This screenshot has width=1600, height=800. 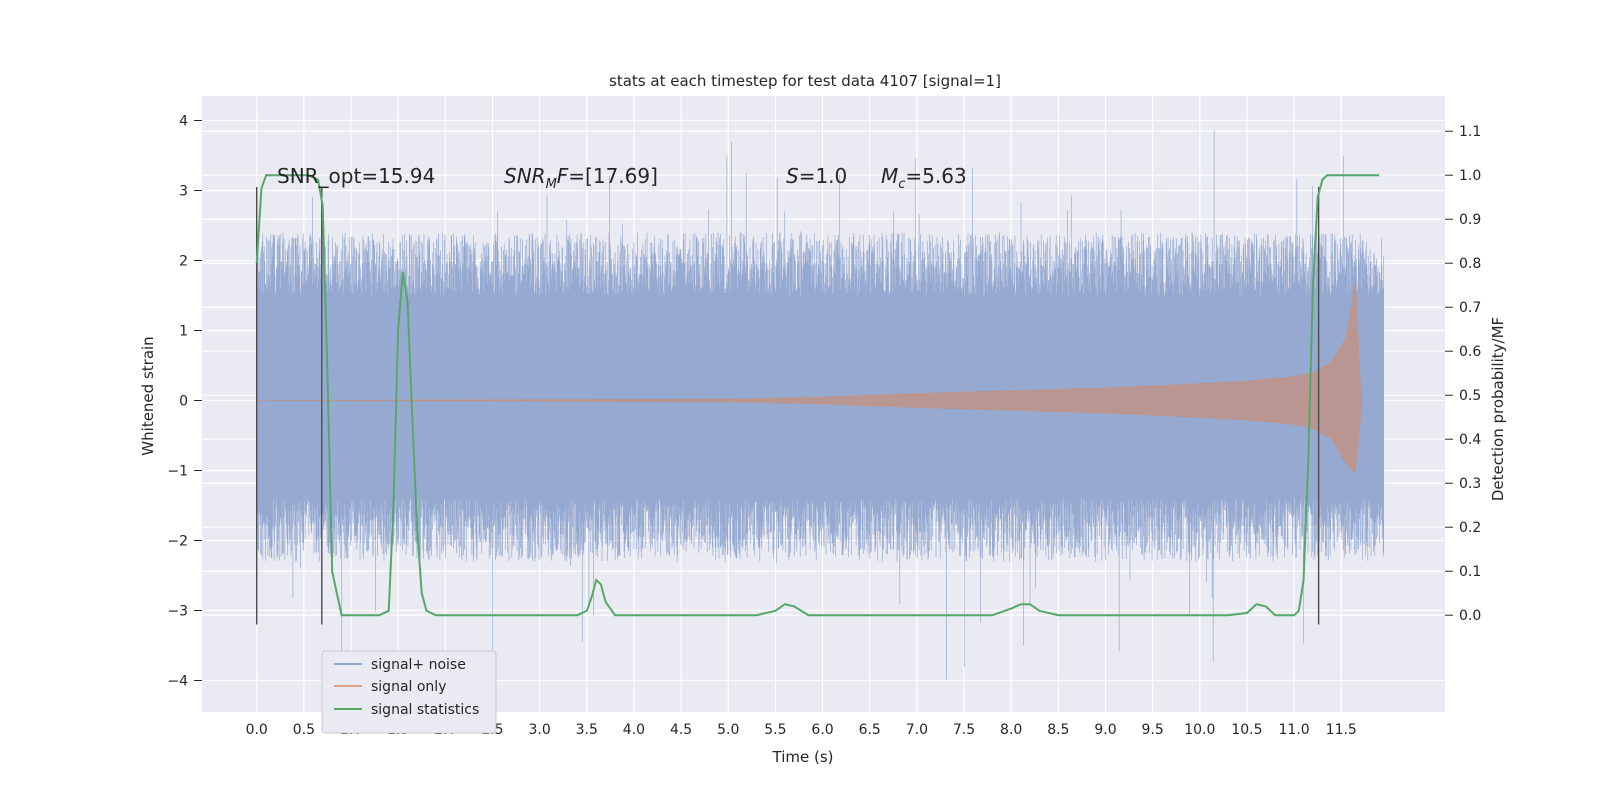 I want to click on y2-tick-label-11: 1.1, so click(x=1470, y=132).